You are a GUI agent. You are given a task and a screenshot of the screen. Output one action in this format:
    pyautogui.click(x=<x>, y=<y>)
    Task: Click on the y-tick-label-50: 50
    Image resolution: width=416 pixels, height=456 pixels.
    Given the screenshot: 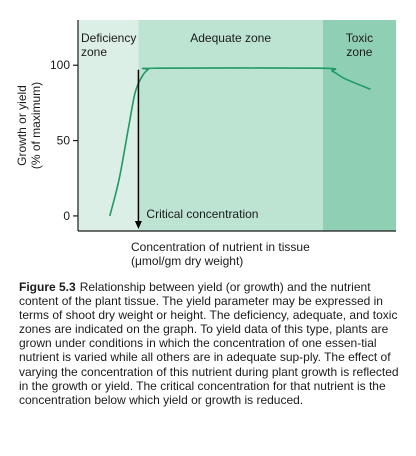 What is the action you would take?
    pyautogui.click(x=64, y=141)
    